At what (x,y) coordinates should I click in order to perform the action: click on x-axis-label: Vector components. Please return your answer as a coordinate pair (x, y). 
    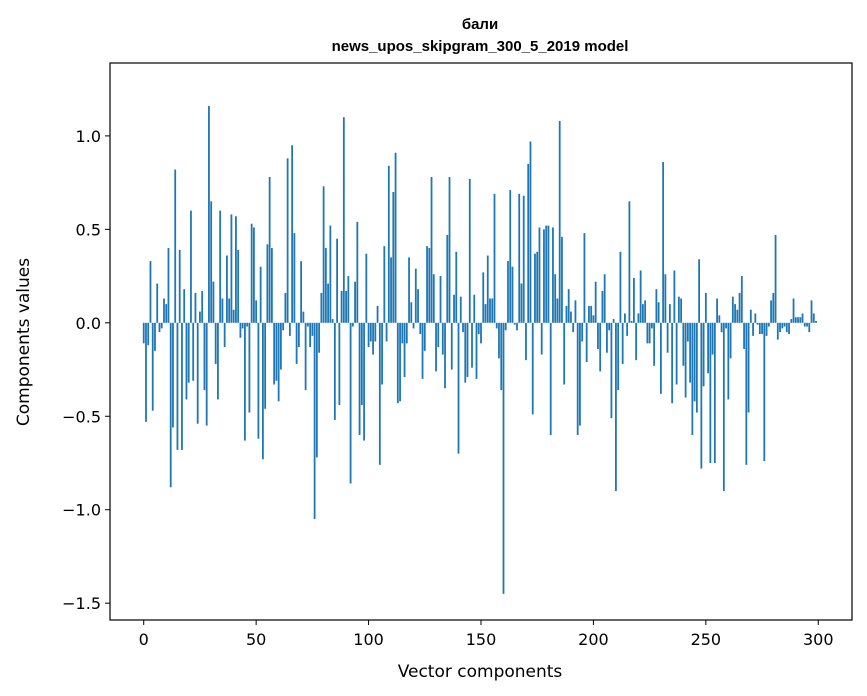
    Looking at the image, I should click on (480, 672).